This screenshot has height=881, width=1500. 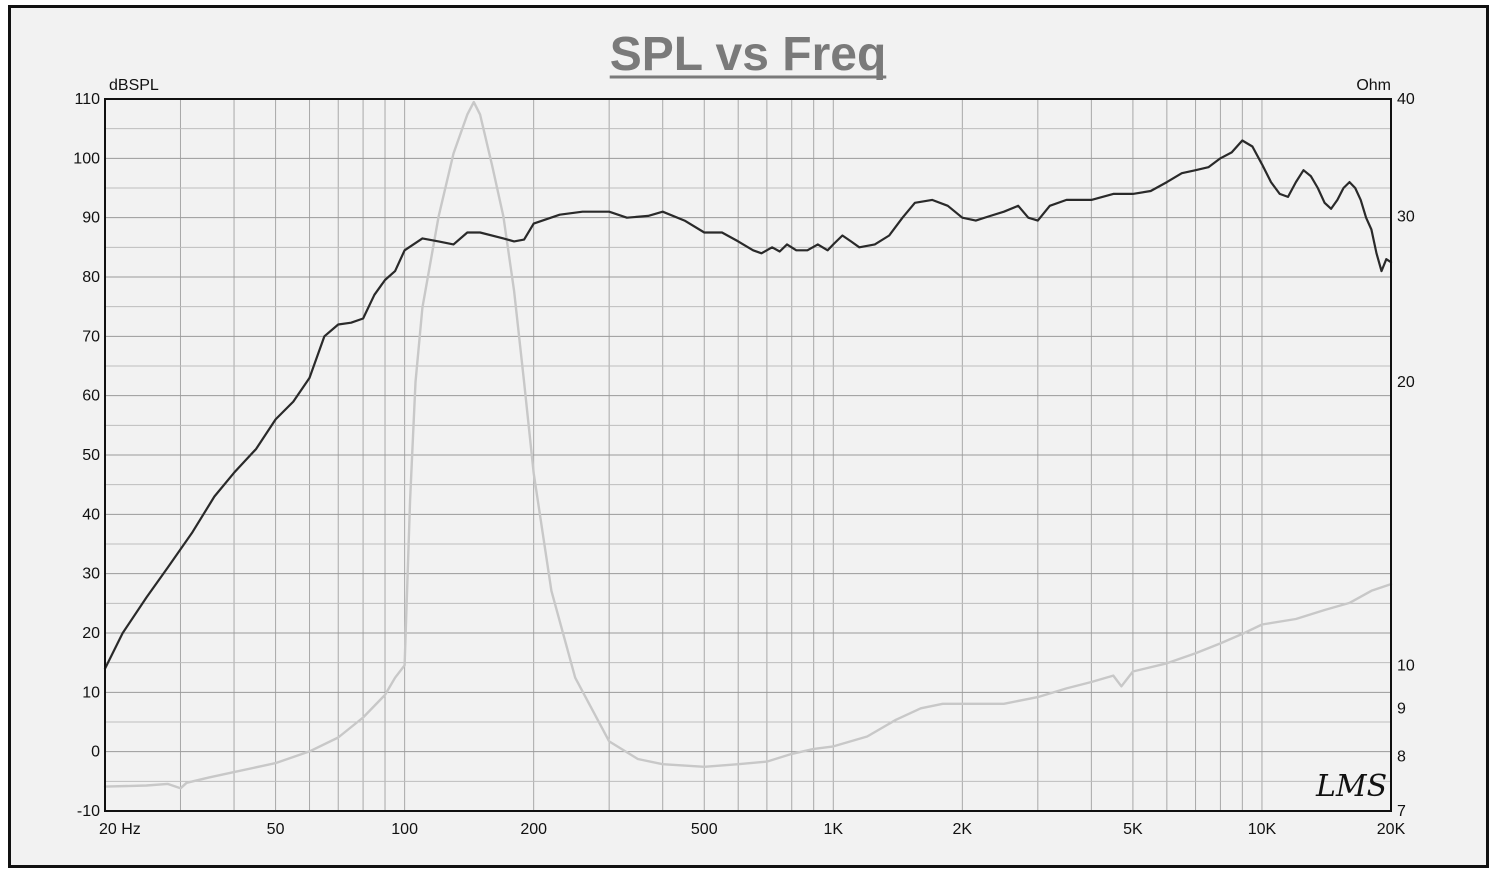 I want to click on right-y-tick-label: 7, so click(x=1401, y=811).